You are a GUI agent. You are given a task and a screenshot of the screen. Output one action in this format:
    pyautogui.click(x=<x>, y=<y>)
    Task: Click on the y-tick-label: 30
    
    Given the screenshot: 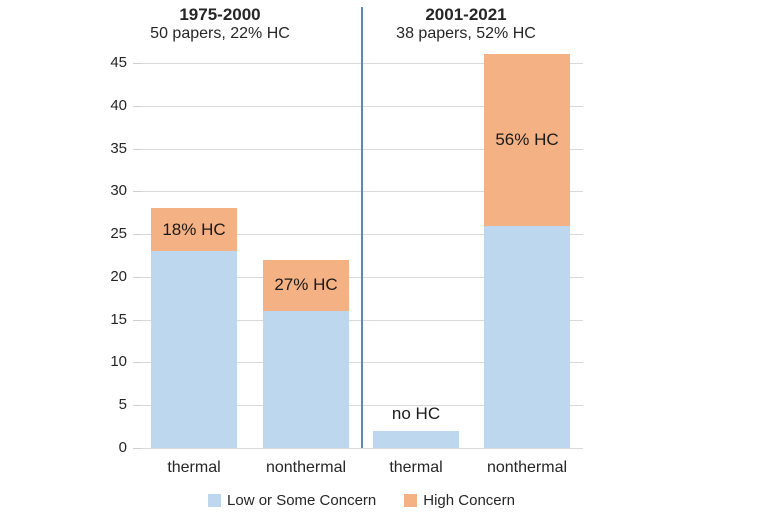 What is the action you would take?
    pyautogui.click(x=118, y=191)
    